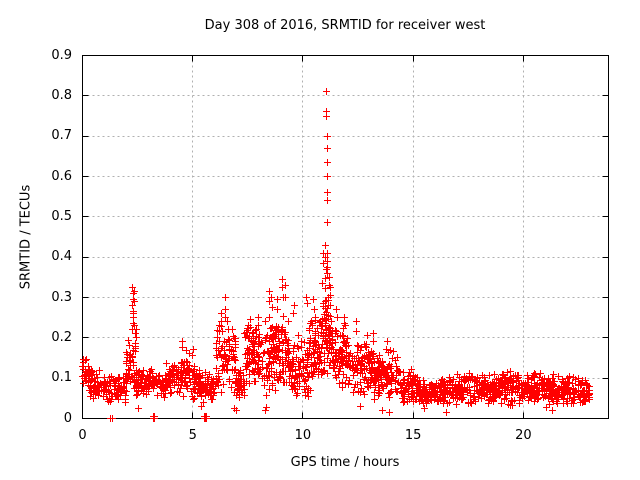 This screenshot has height=480, width=640. What do you see at coordinates (61, 257) in the screenshot?
I see `y-tick-label: 0.4` at bounding box center [61, 257].